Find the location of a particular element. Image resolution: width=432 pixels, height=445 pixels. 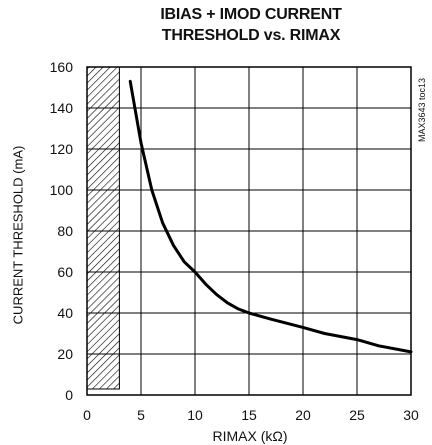

x-tick-label: 15 is located at coordinates (249, 415).